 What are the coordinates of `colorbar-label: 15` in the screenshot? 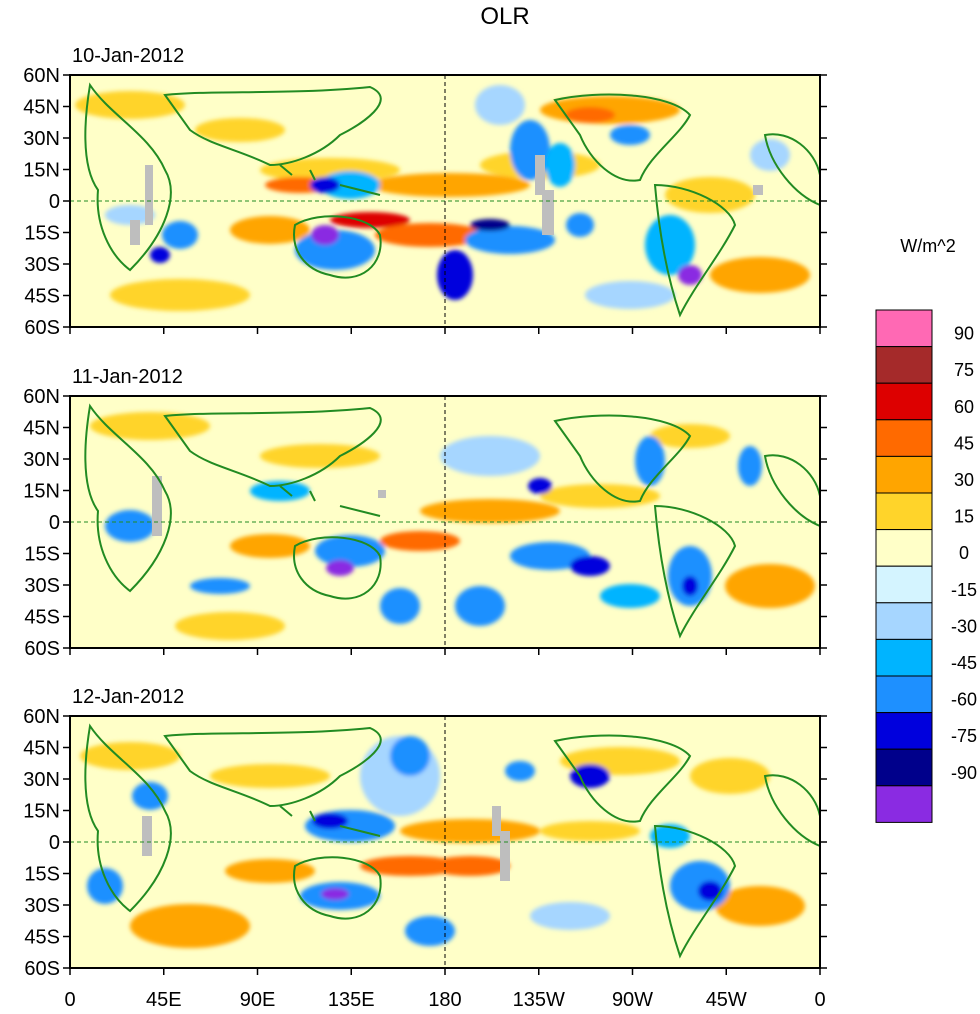 It's located at (964, 517).